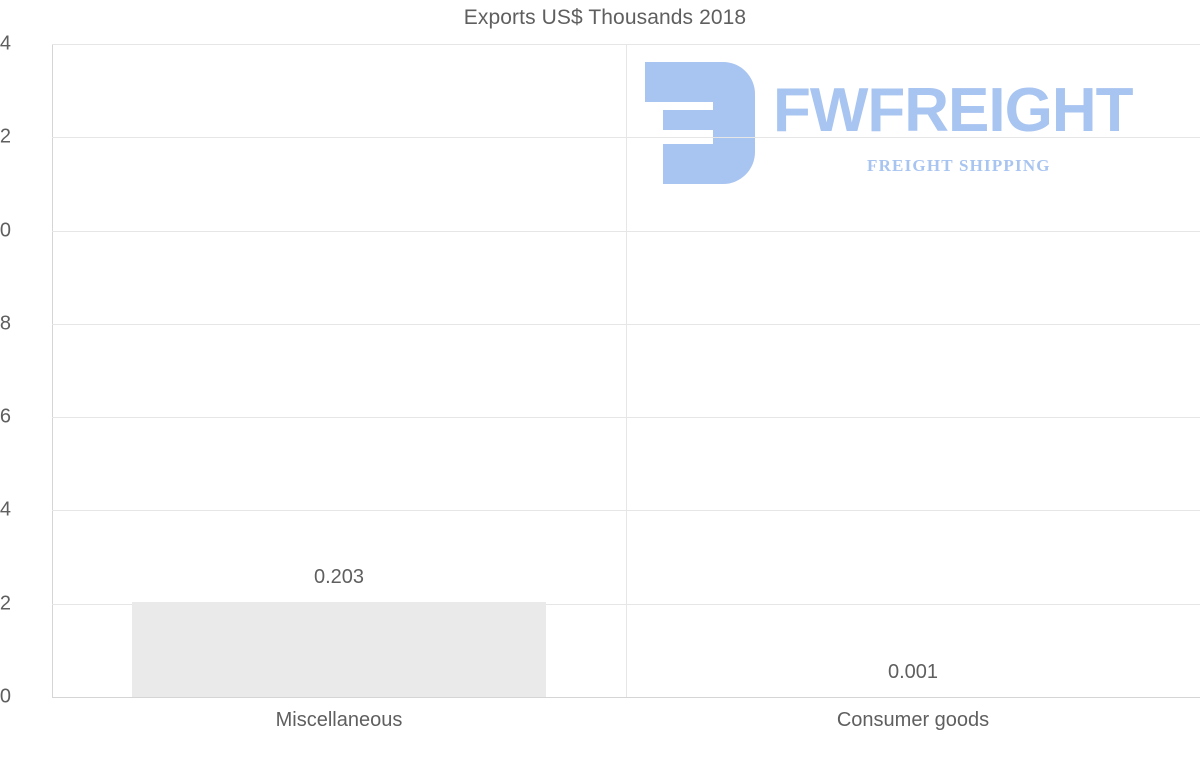 The image size is (1200, 763). What do you see at coordinates (5, 136) in the screenshot?
I see `y-tick-label: 1,2` at bounding box center [5, 136].